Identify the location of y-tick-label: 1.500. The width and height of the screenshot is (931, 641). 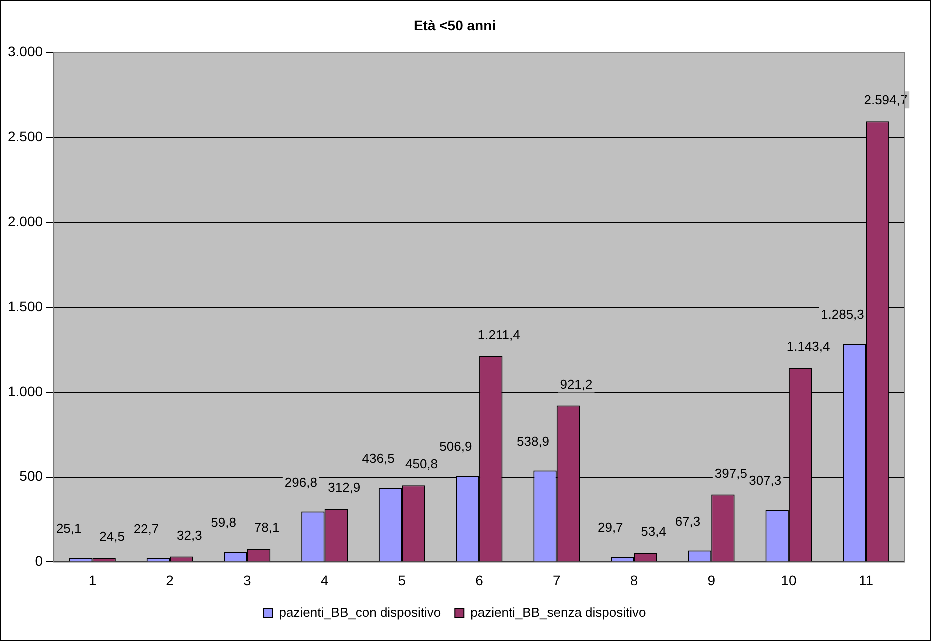
(26, 306).